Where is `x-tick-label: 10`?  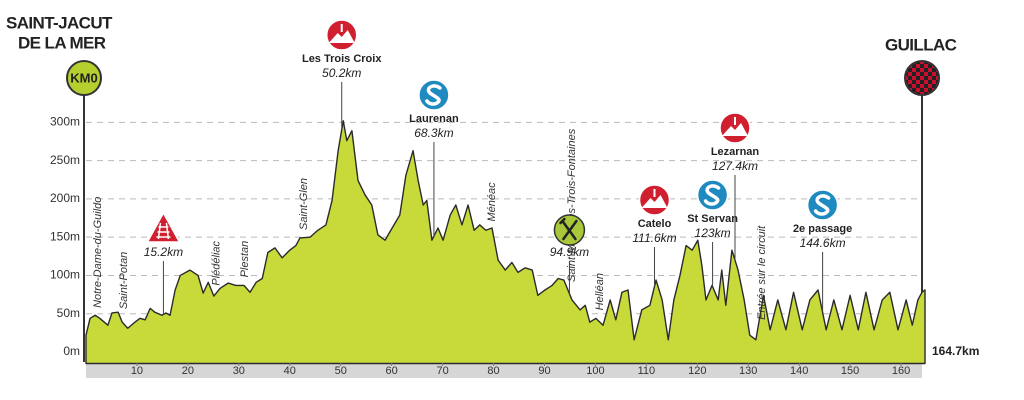
x-tick-label: 10 is located at coordinates (137, 371).